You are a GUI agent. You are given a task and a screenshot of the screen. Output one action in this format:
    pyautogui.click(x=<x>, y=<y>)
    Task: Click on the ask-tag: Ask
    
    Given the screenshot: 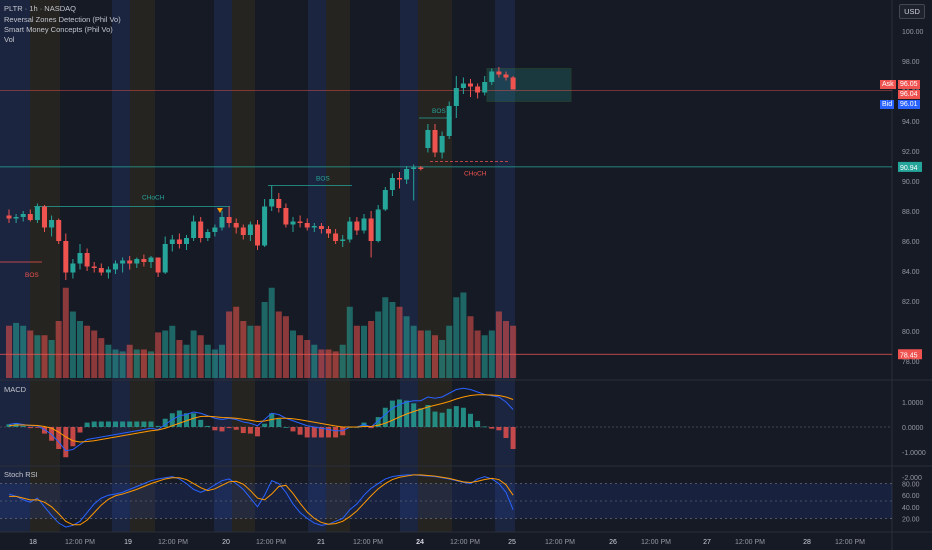 What is the action you would take?
    pyautogui.click(x=888, y=84)
    